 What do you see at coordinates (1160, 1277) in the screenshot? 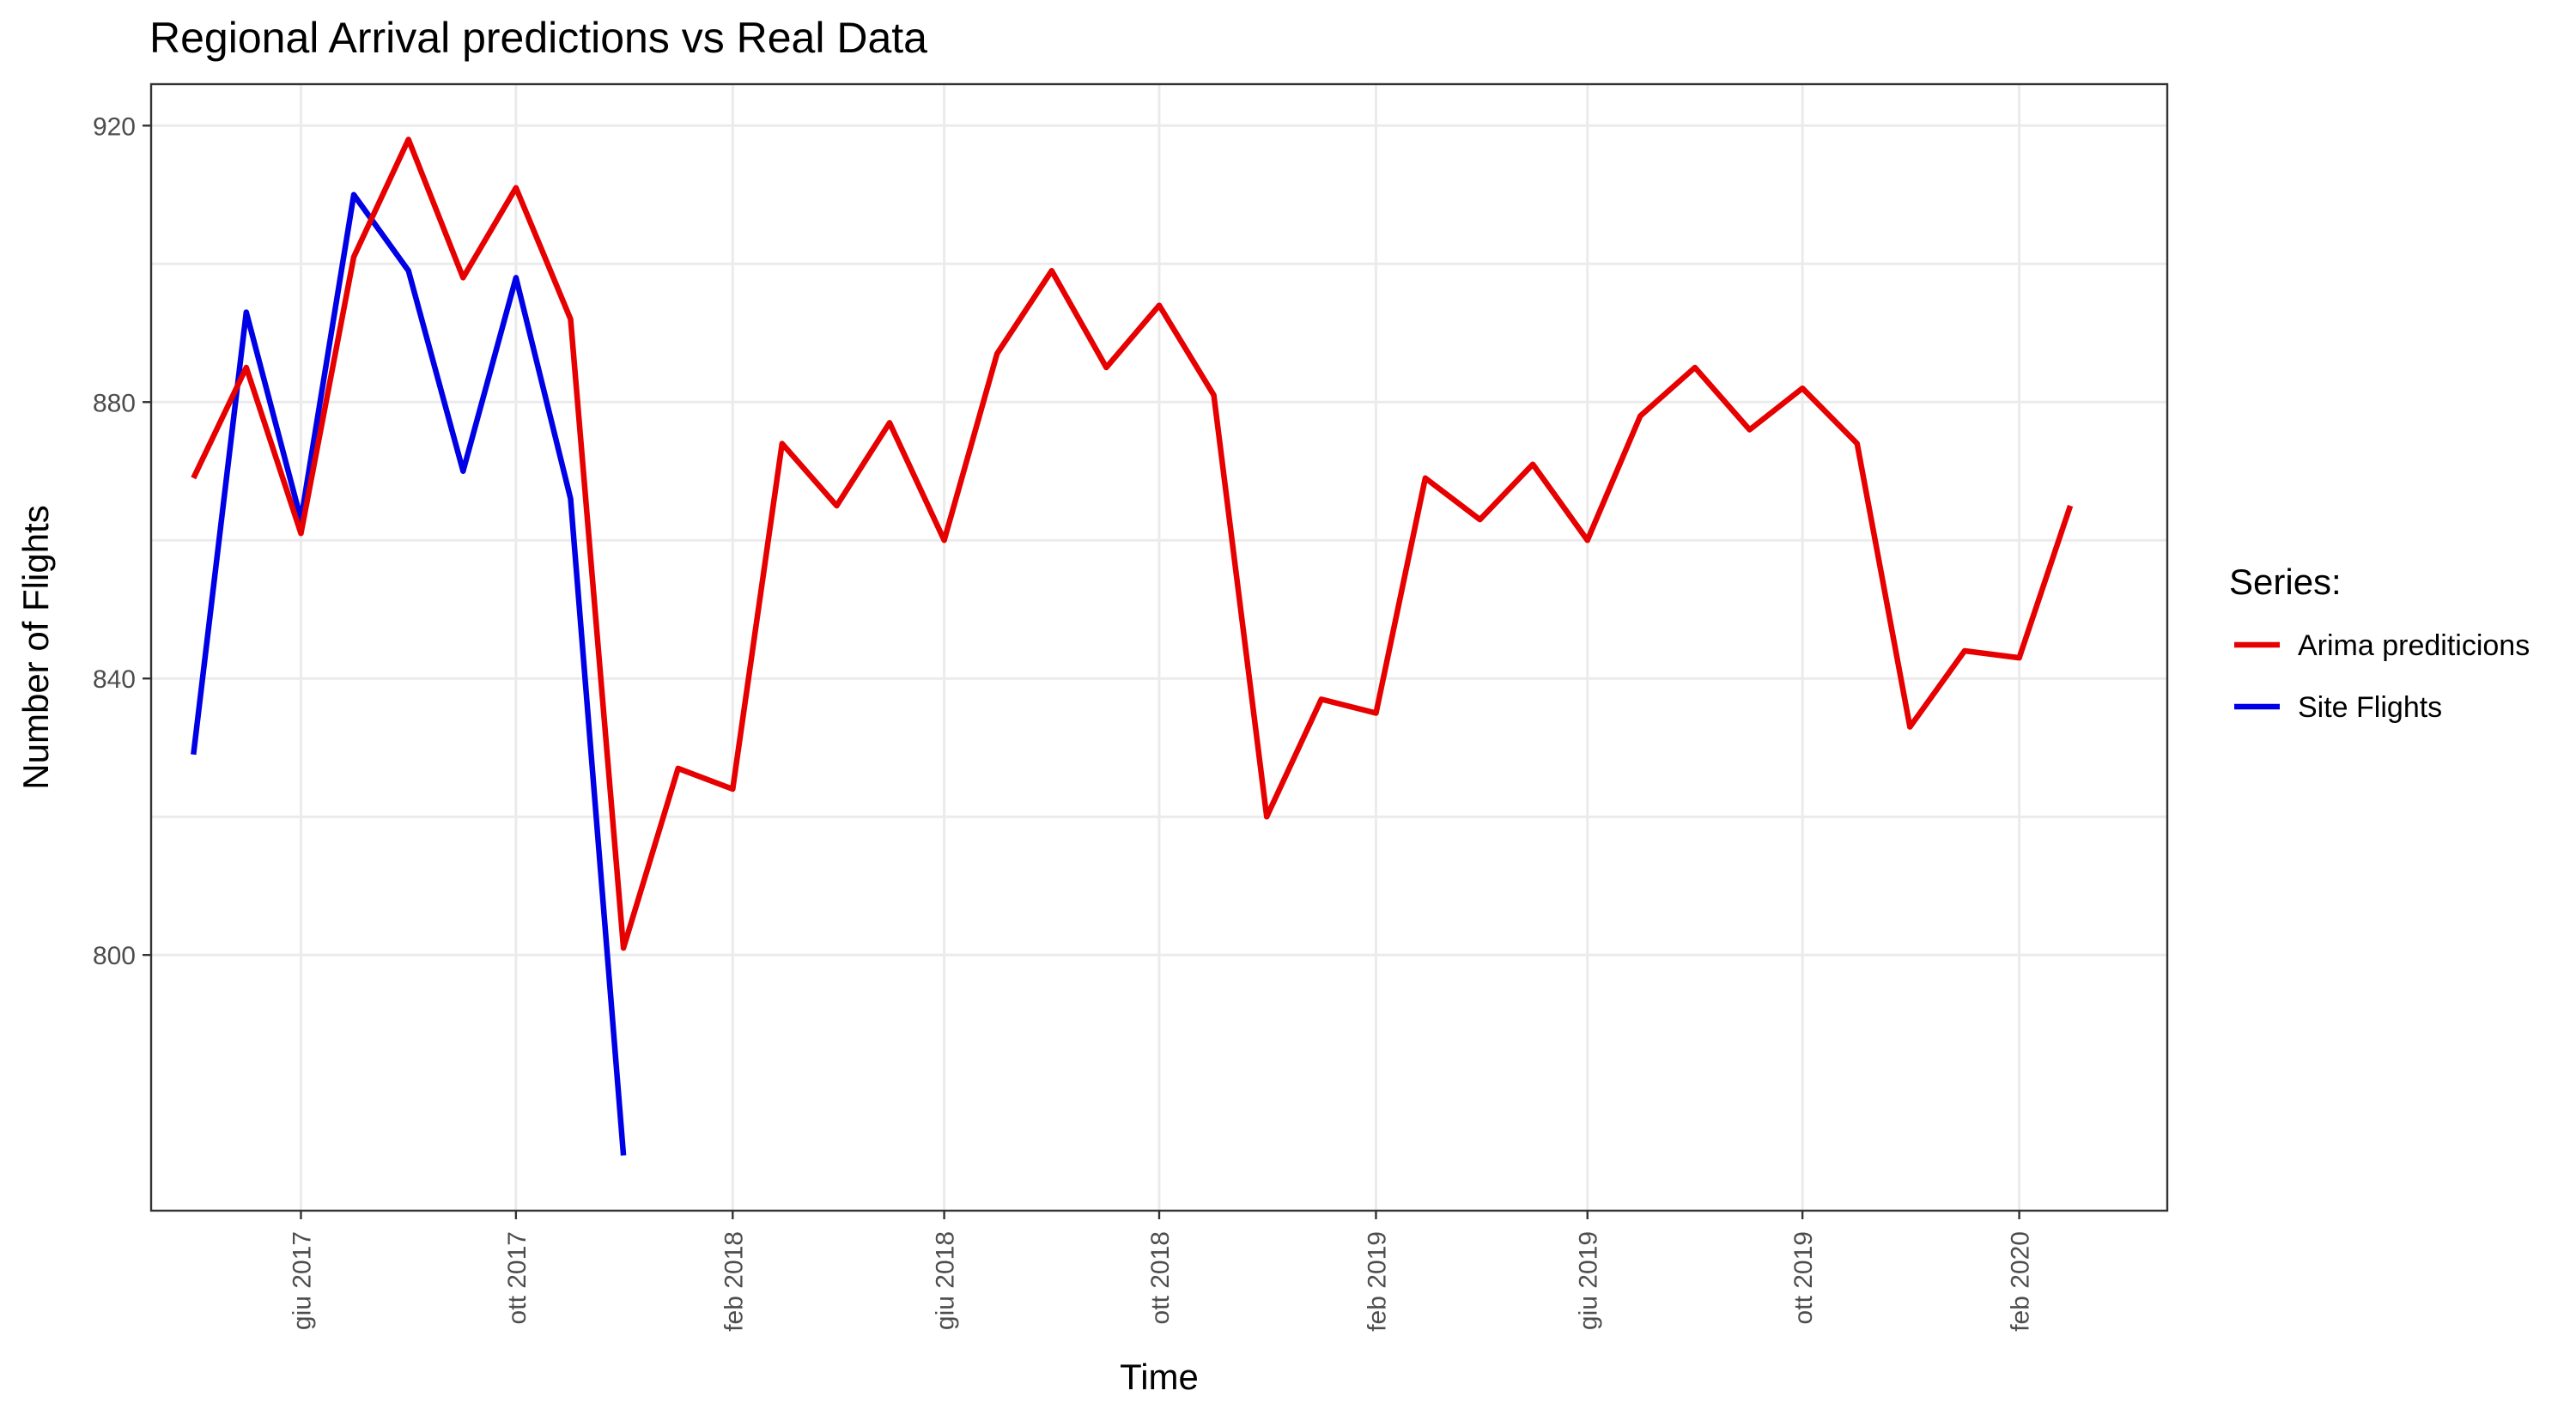
I see `x-tick-label: ott 2018` at bounding box center [1160, 1277].